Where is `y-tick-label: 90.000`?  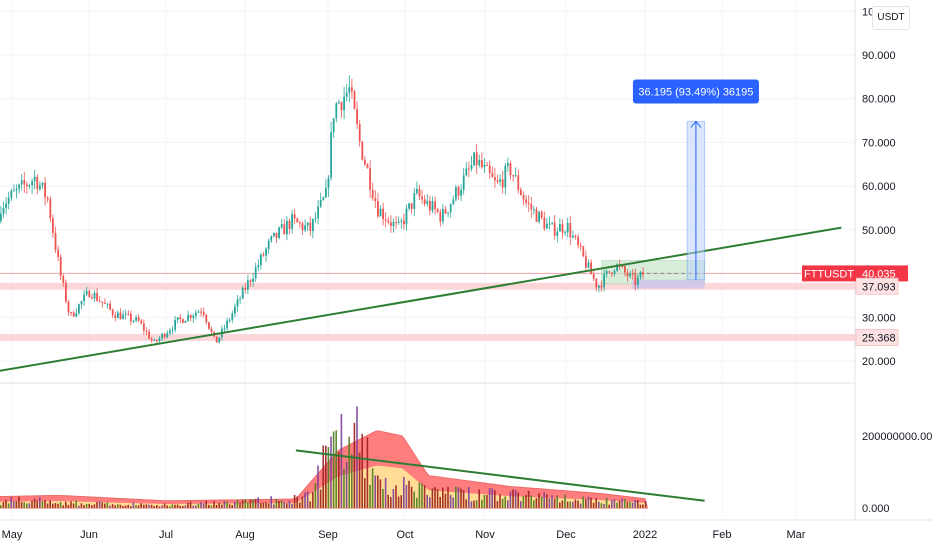
y-tick-label: 90.000 is located at coordinates (879, 56).